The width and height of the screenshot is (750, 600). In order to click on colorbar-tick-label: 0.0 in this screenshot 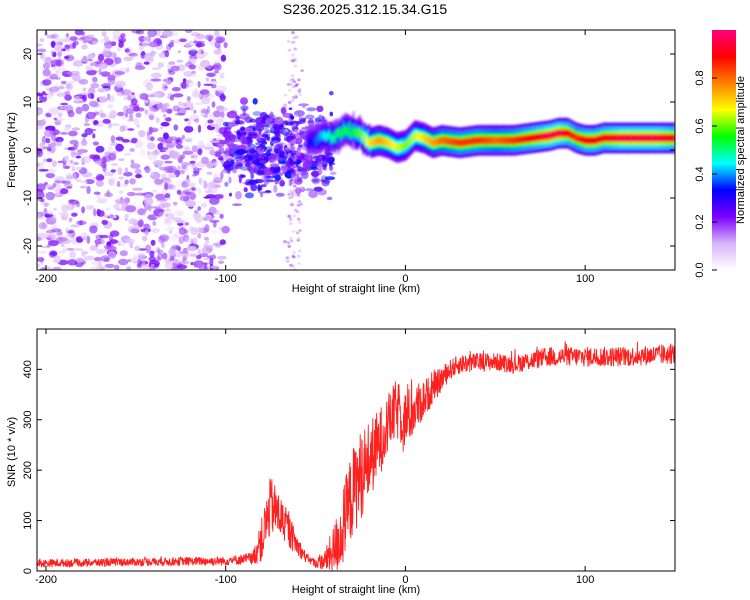, I will do `click(700, 269)`.